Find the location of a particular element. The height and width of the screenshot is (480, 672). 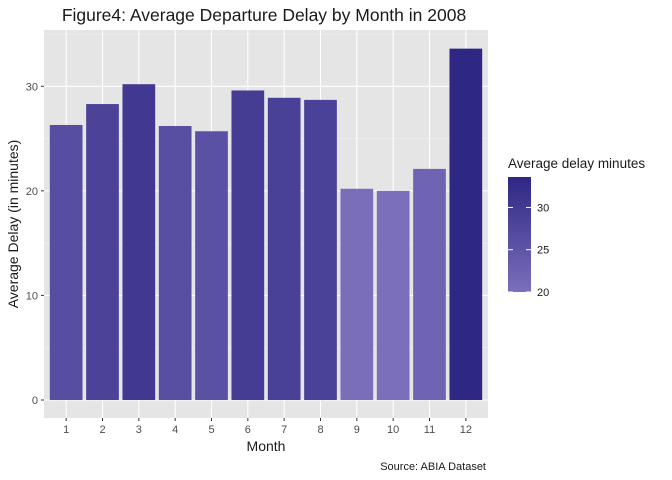

y-axis: 0 10 20 30 is located at coordinates (35, 244).